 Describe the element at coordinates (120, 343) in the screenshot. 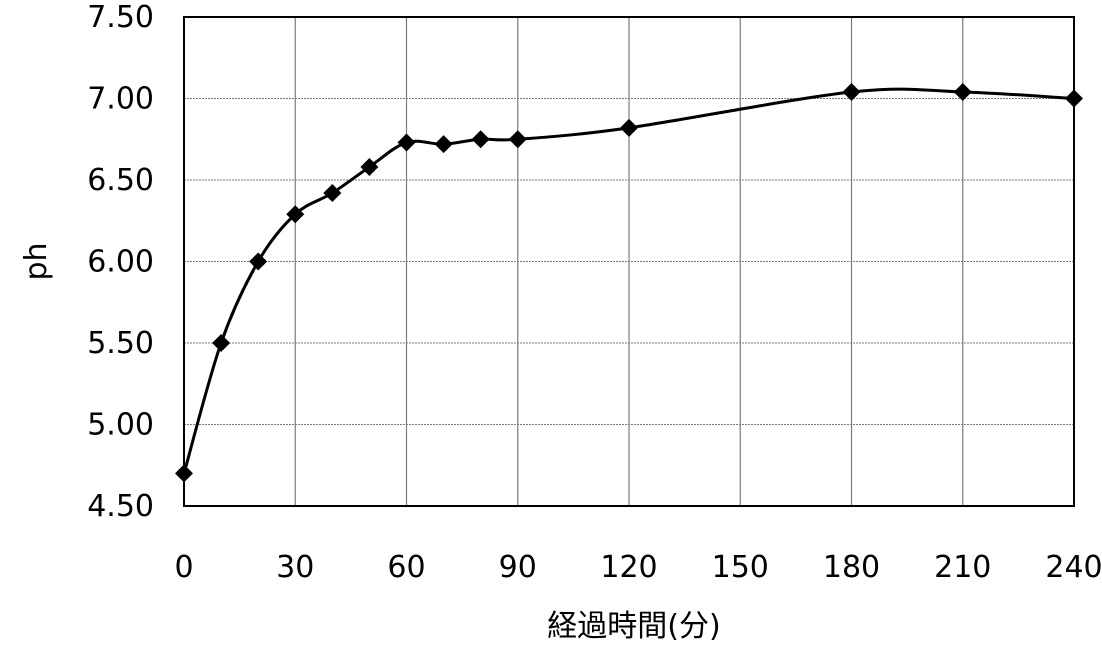

I see `y-tick-label: 5.50` at that location.